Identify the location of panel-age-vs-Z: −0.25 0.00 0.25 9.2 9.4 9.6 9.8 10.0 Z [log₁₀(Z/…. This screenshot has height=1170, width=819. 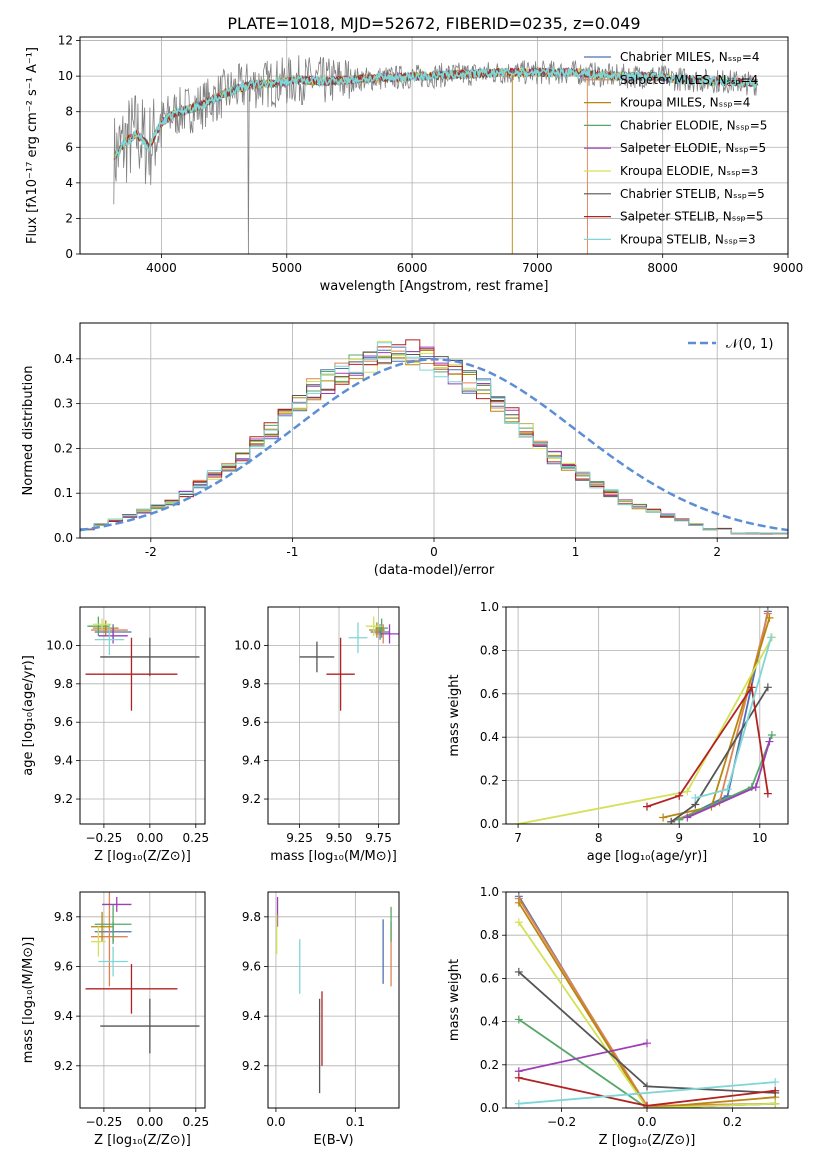
(115, 735).